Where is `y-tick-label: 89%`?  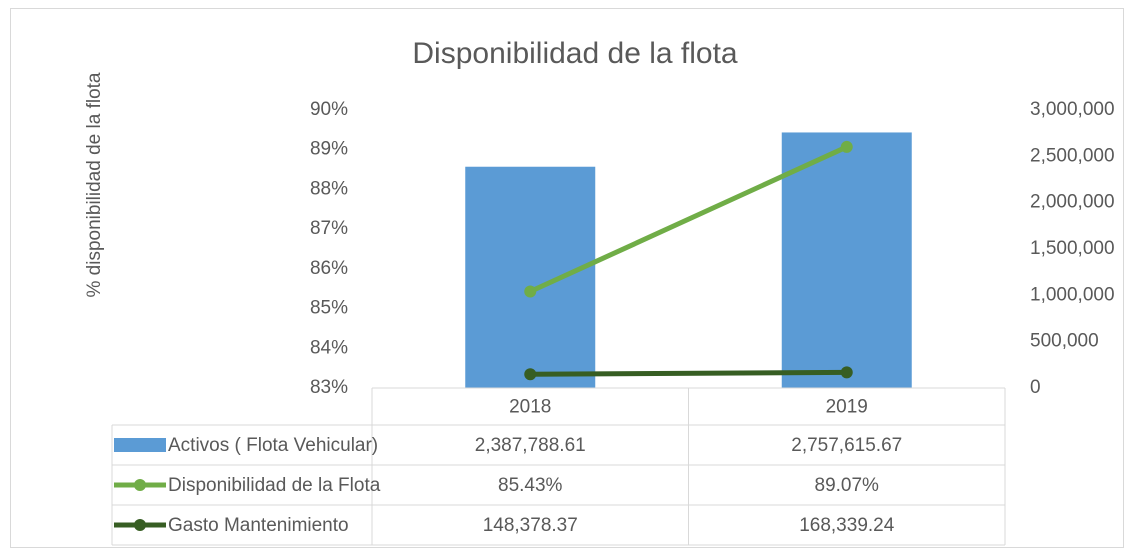
y-tick-label: 89% is located at coordinates (329, 149).